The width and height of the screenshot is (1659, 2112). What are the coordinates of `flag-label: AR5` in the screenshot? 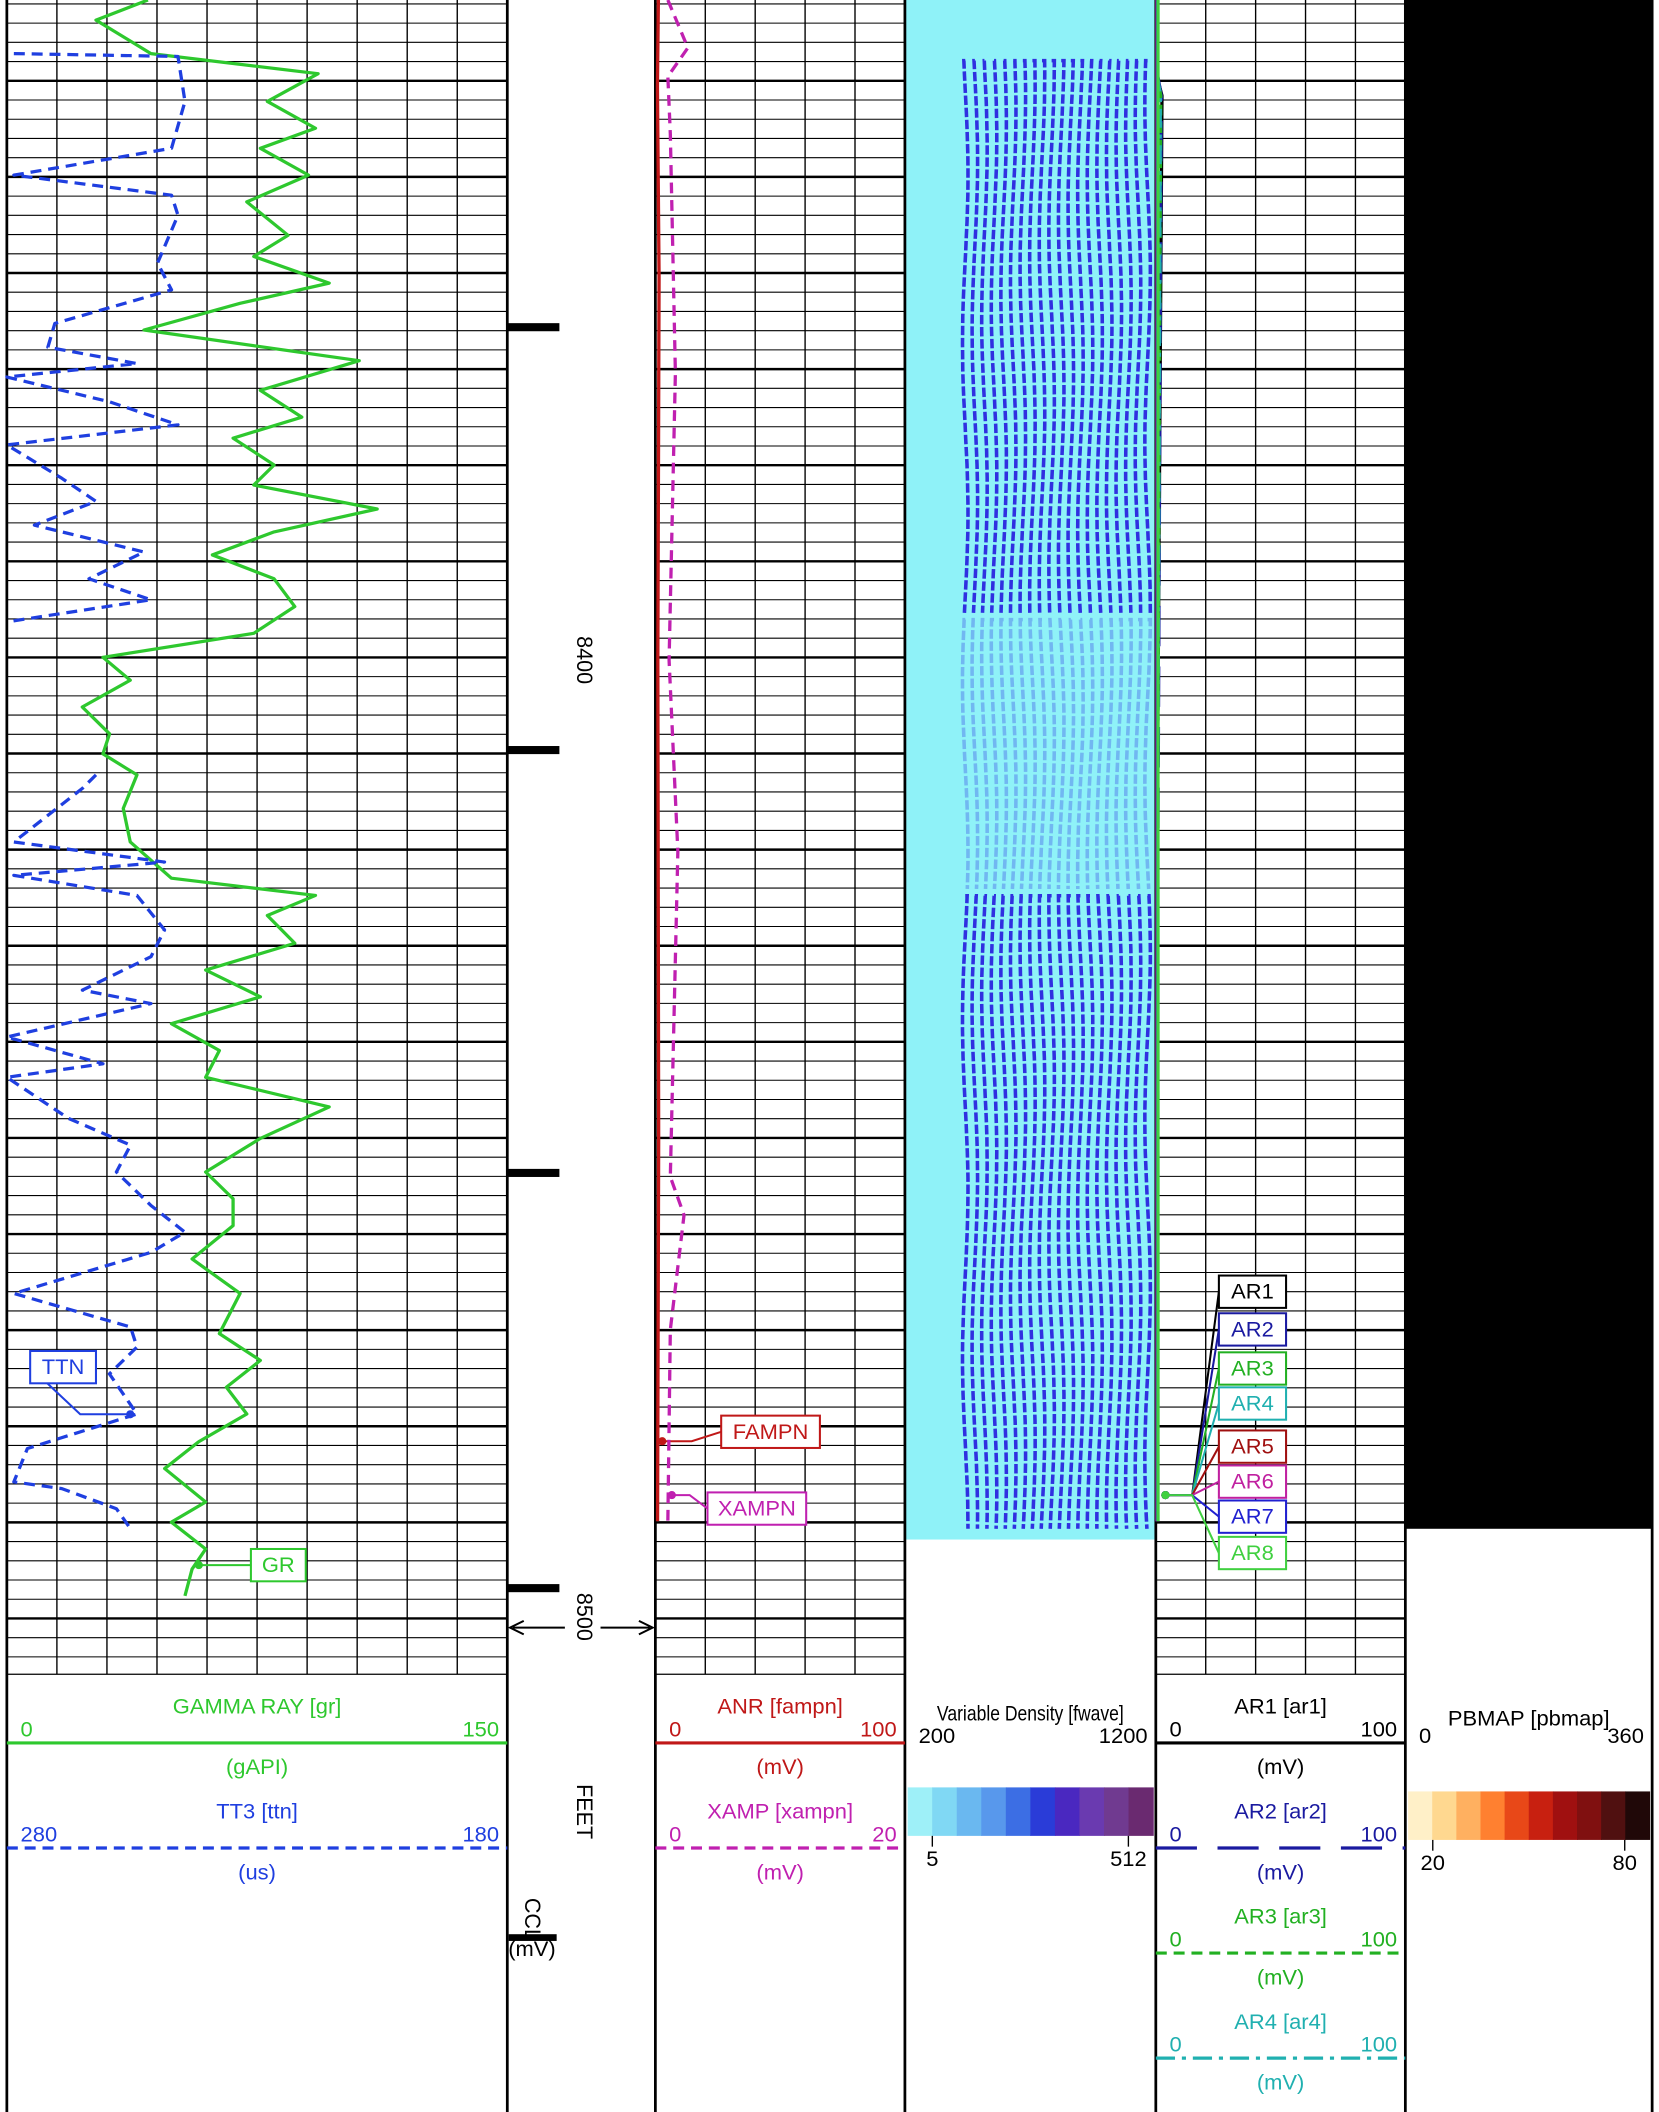 It's located at (1252, 1446).